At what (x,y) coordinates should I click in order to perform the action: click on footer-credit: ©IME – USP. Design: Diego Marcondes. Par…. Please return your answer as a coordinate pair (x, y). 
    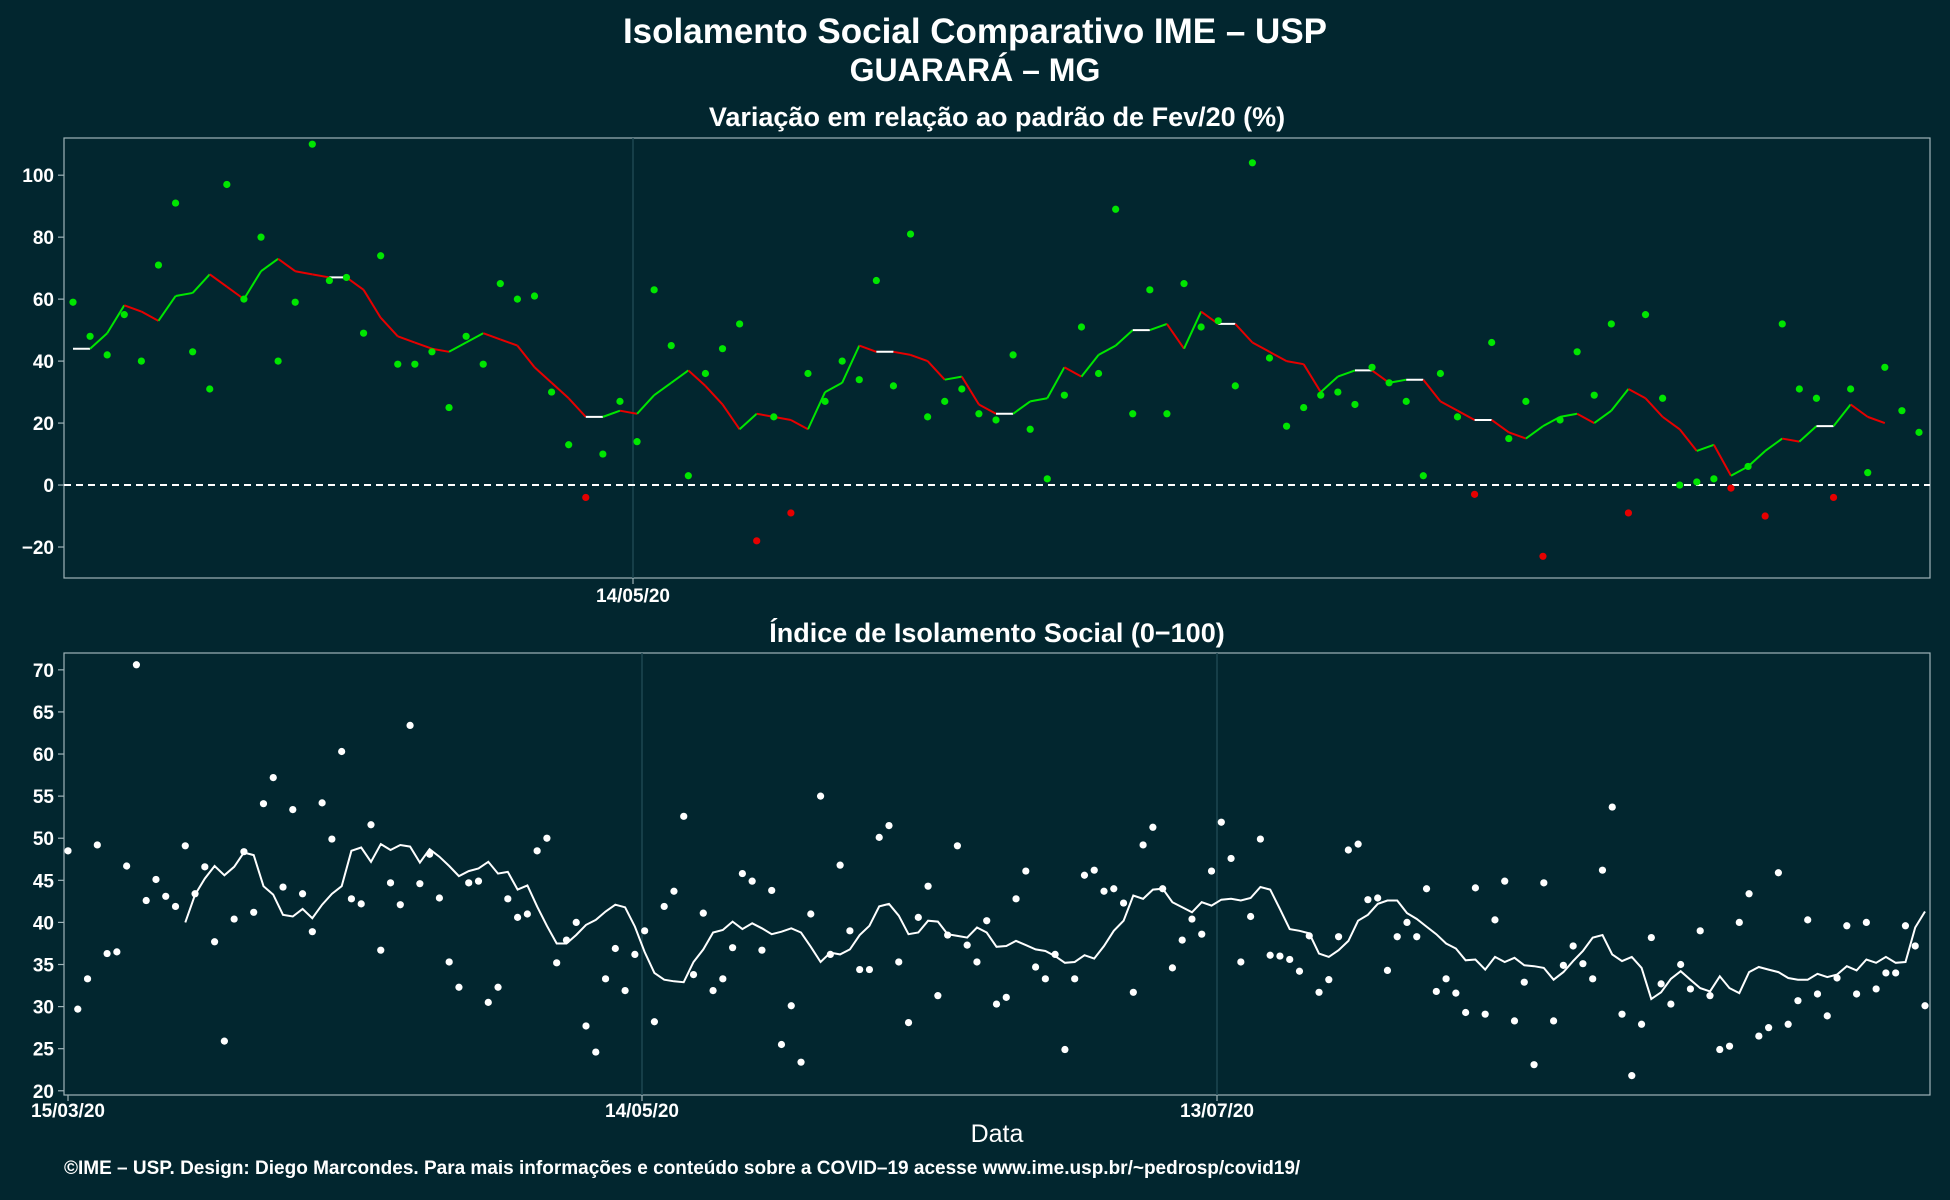
    Looking at the image, I should click on (682, 1168).